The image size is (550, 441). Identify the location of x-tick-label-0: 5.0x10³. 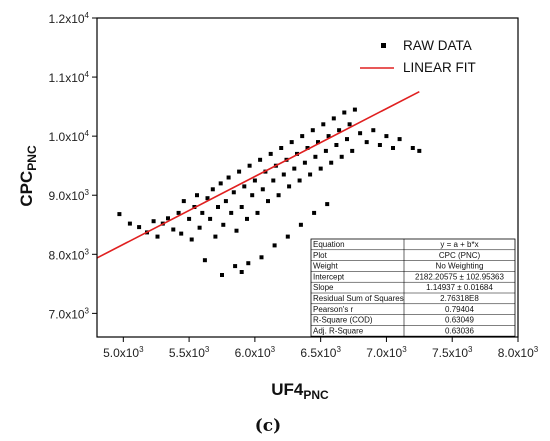
(123, 352).